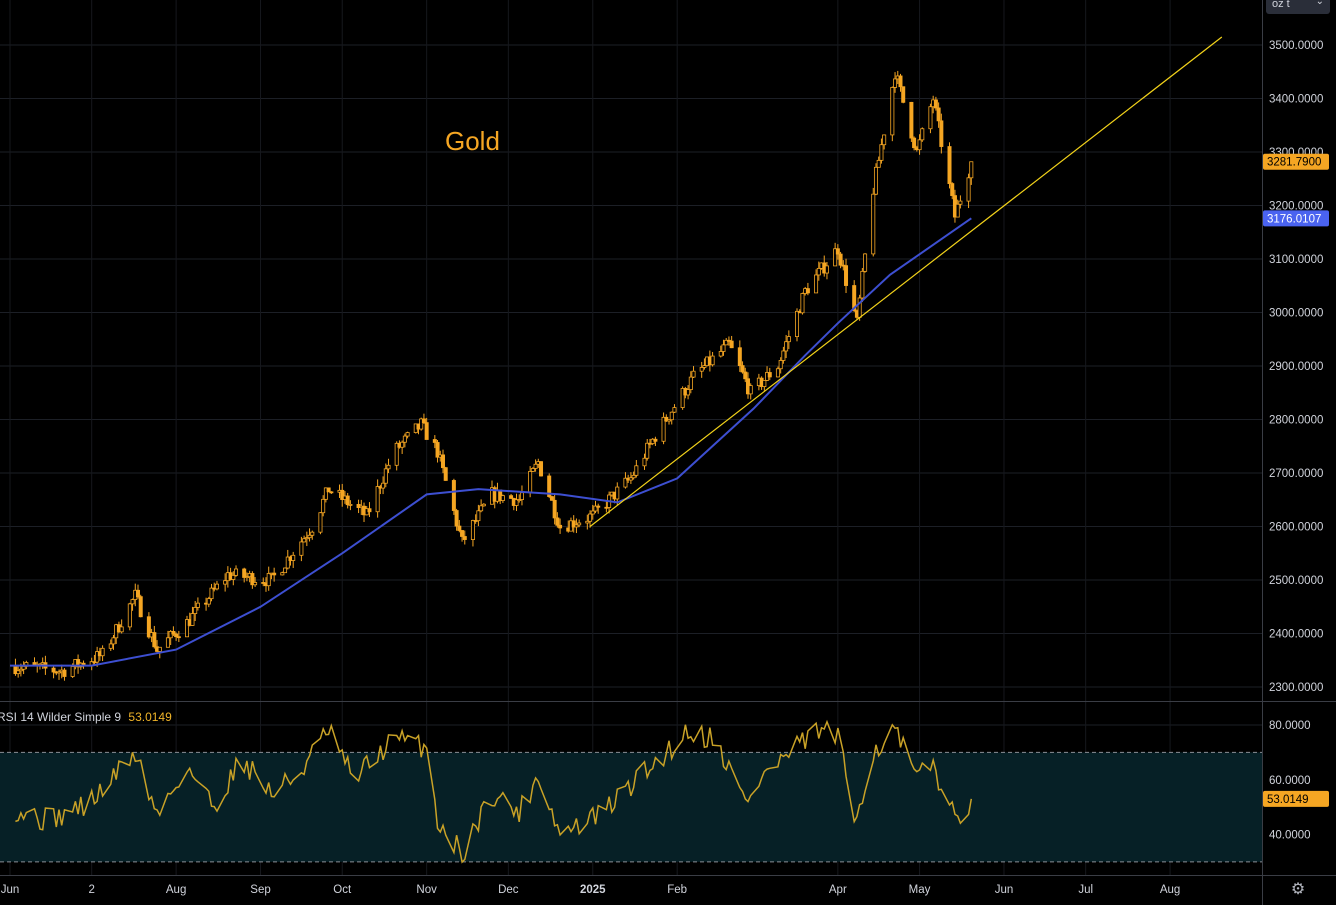 This screenshot has width=1336, height=905. I want to click on time-tick-label: 2, so click(91, 890).